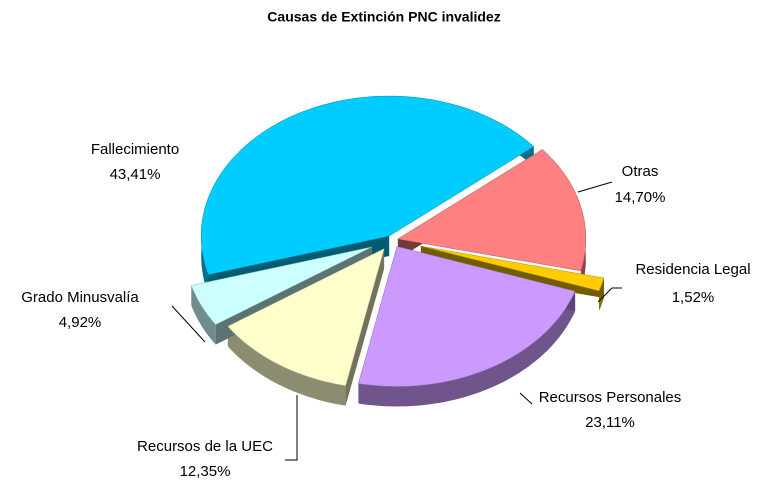  I want to click on slice-value-label: 12,35%, so click(205, 471).